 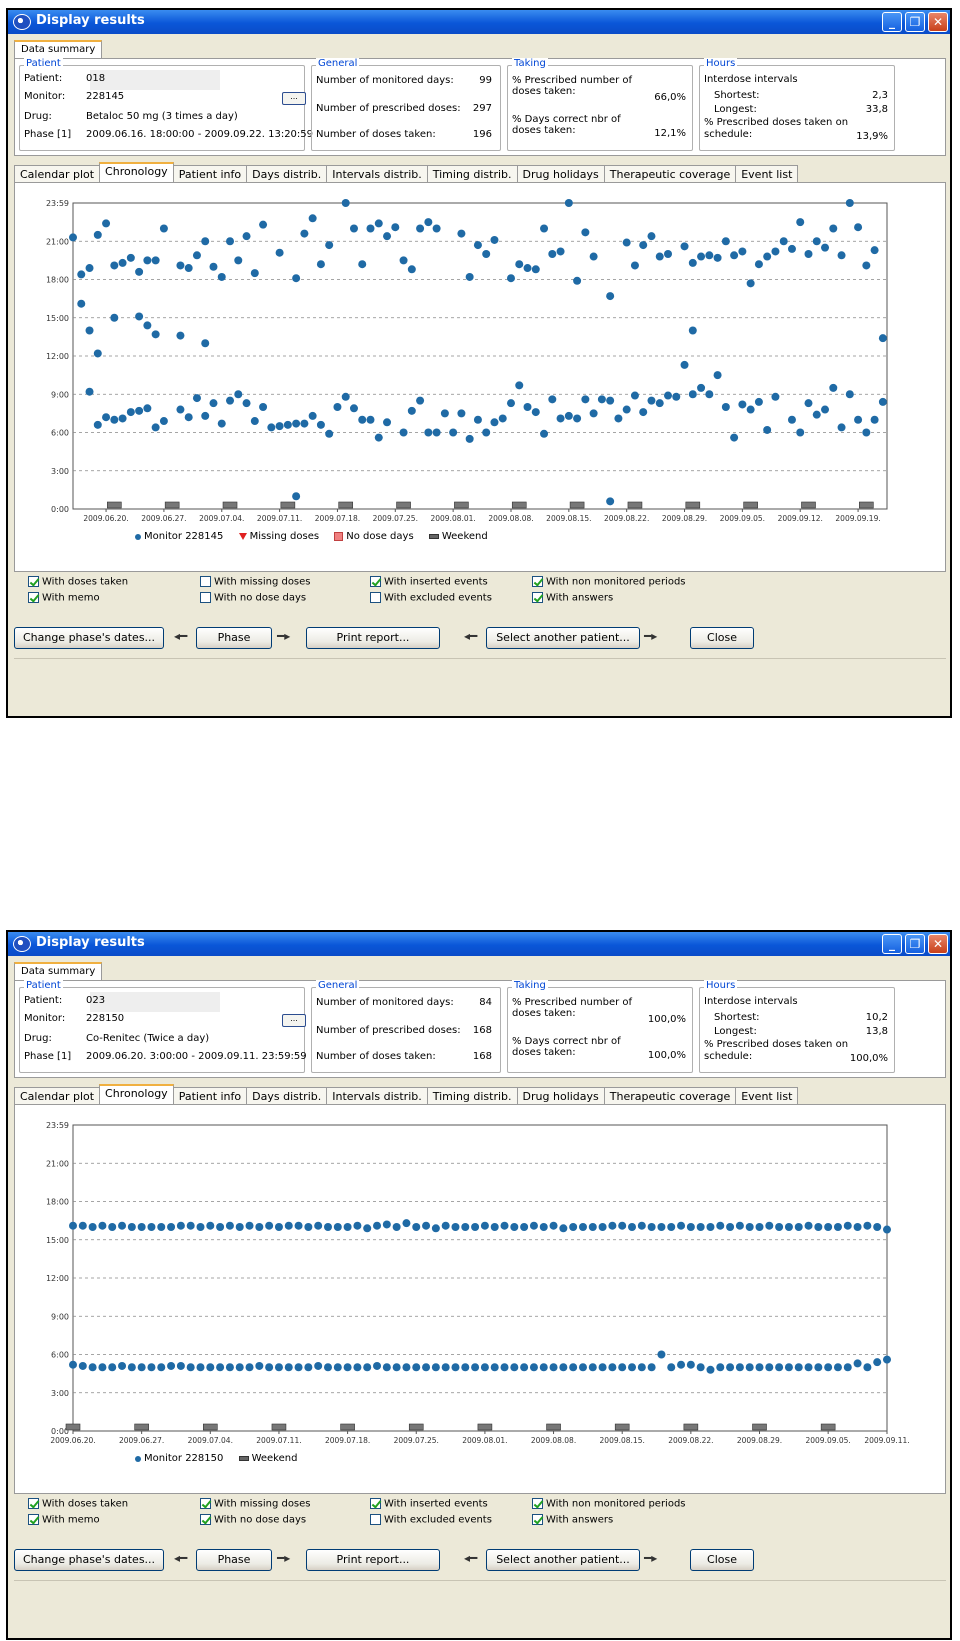 I want to click on interdose-intervals-label: Interdose intervals, so click(x=751, y=1001).